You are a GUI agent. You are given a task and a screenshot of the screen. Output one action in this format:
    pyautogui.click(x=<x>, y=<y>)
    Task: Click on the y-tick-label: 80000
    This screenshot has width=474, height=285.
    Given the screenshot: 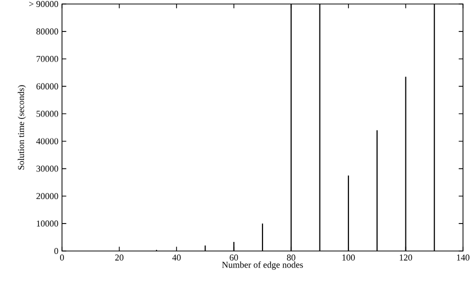 What is the action you would take?
    pyautogui.click(x=47, y=31)
    